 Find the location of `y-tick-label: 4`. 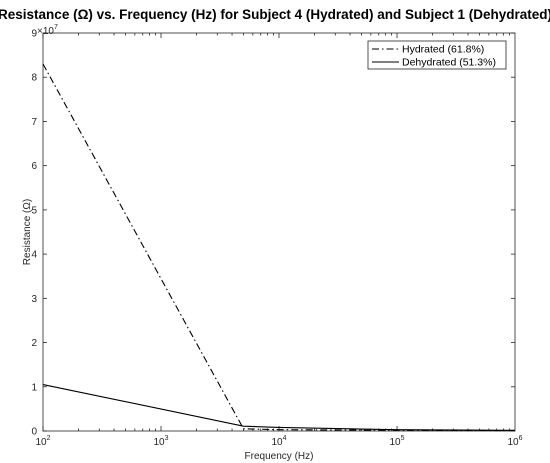

y-tick-label: 4 is located at coordinates (34, 255).